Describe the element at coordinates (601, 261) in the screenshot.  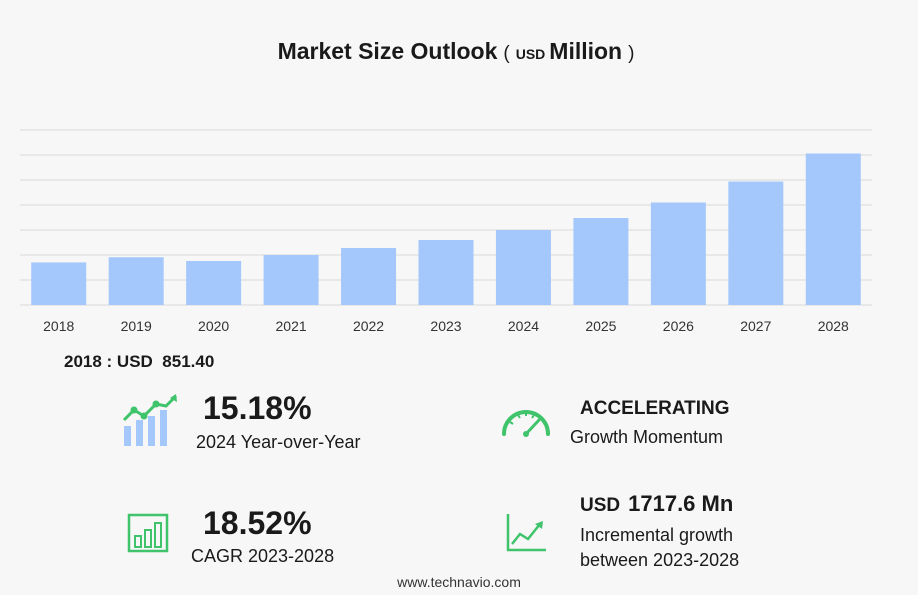
I see `bar-2025` at that location.